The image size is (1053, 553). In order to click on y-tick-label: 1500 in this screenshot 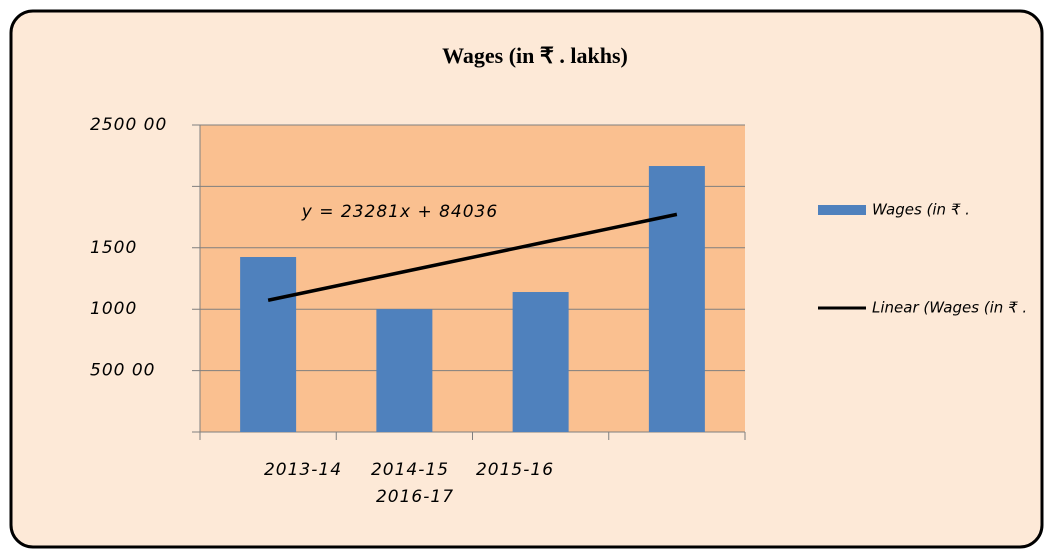, I will do `click(113, 248)`.